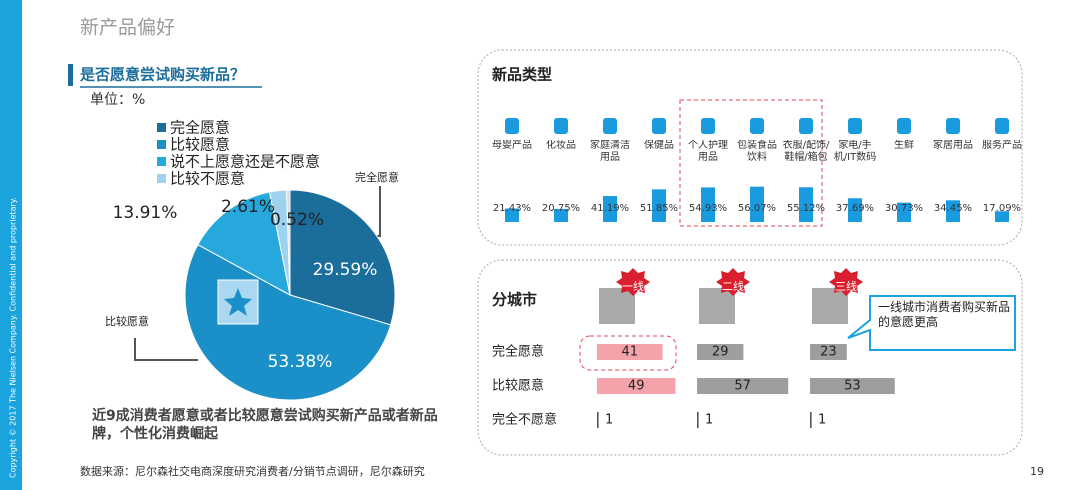 This screenshot has height=490, width=1080. What do you see at coordinates (166, 349) in the screenshot?
I see `callout-line` at bounding box center [166, 349].